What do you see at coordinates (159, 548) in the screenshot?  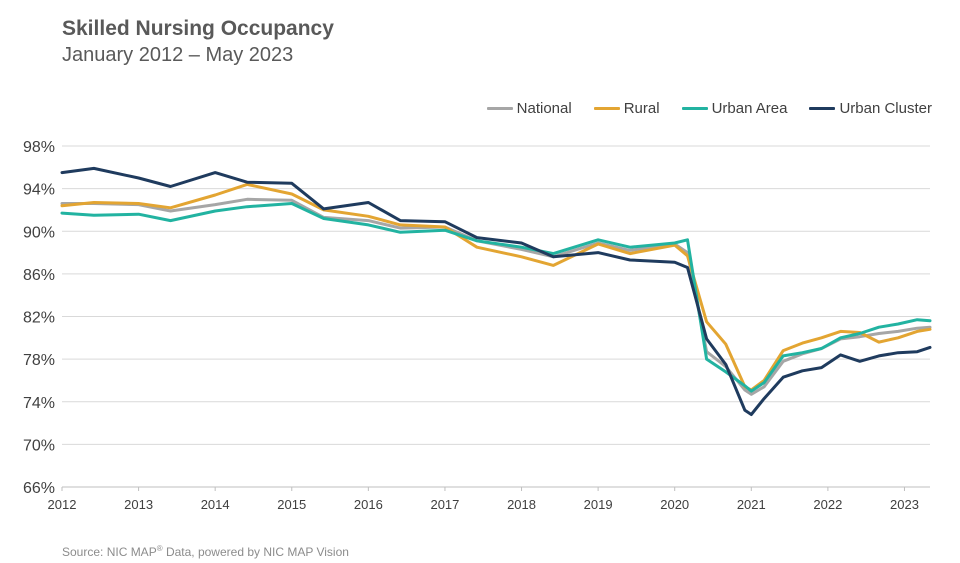 I see `source-reg-mark: ®` at bounding box center [159, 548].